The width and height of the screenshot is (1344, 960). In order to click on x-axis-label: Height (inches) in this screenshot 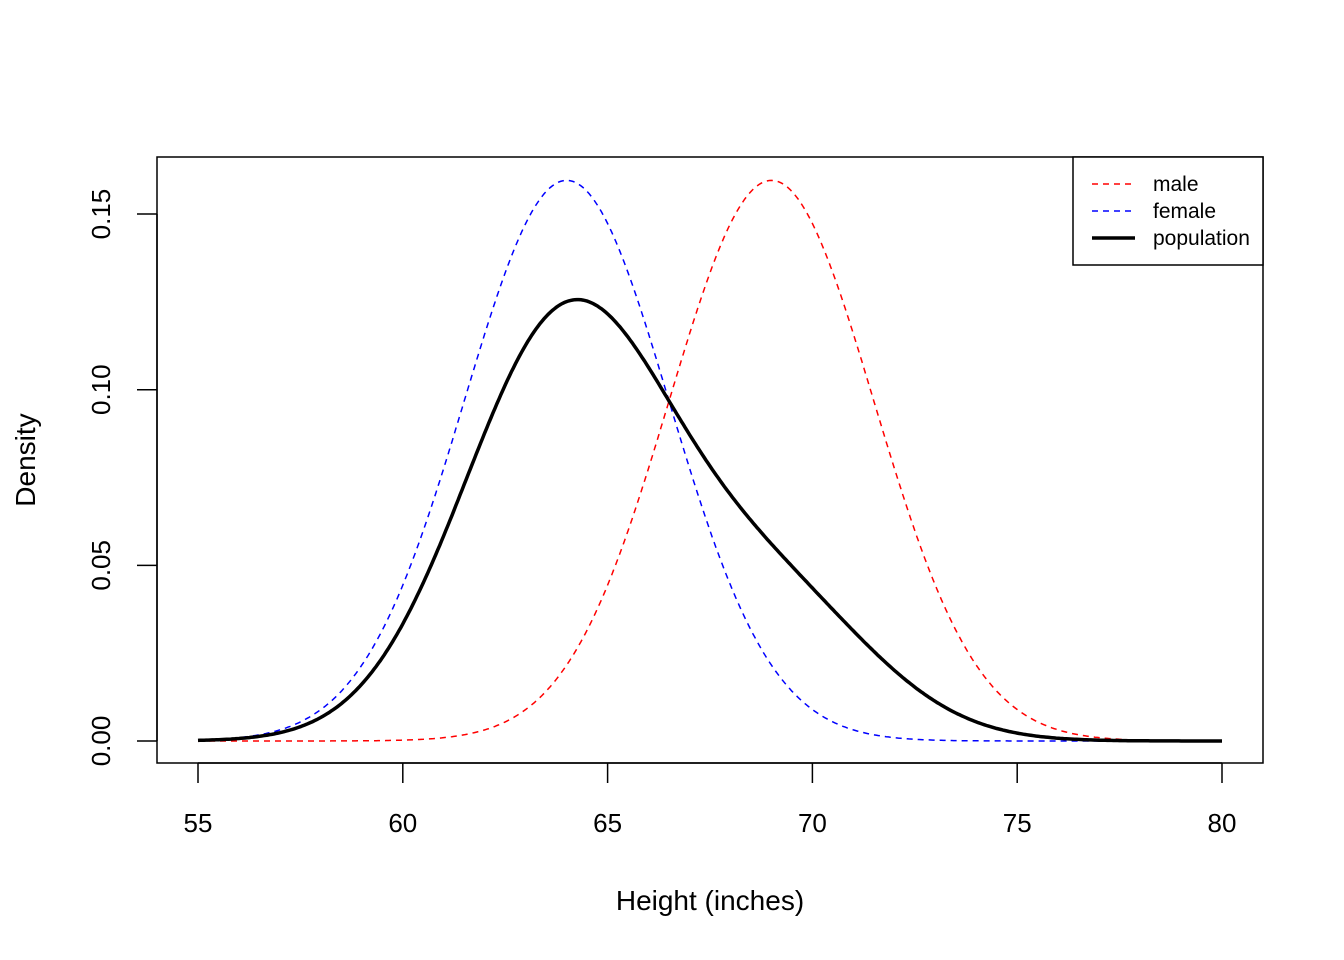, I will do `click(710, 900)`.